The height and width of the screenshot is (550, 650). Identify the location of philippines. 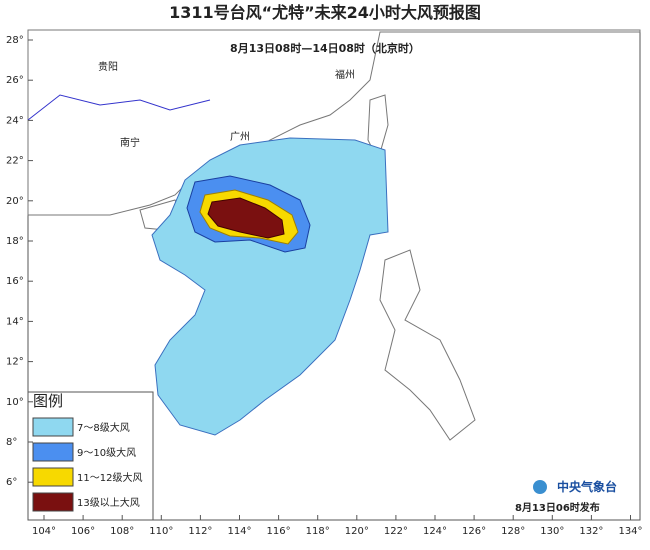
(427, 345).